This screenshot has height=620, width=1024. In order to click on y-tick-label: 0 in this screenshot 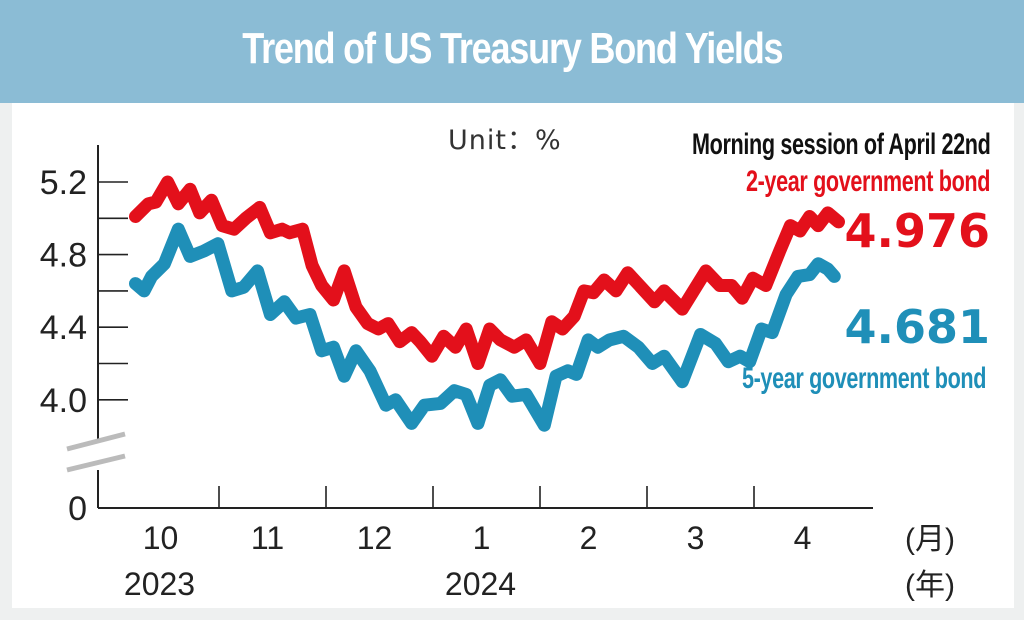, I will do `click(77, 509)`.